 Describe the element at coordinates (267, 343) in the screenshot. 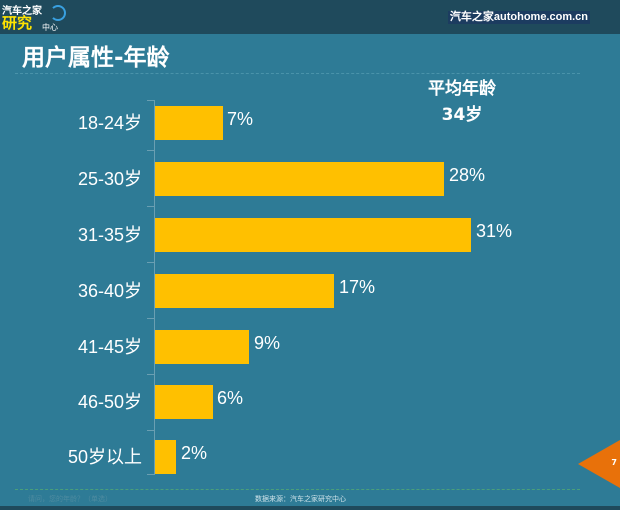

I see `value-label: 9%` at that location.